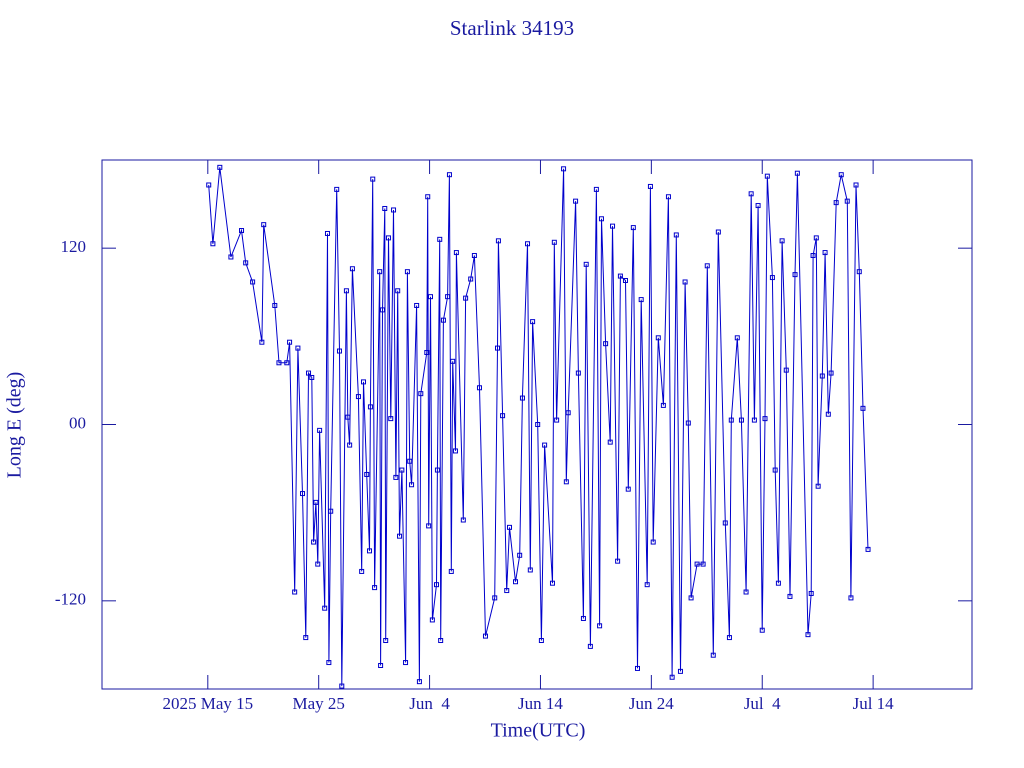 Image resolution: width=1024 pixels, height=768 pixels. Describe the element at coordinates (651, 703) in the screenshot. I see `x-tick-label: Jun 24` at that location.